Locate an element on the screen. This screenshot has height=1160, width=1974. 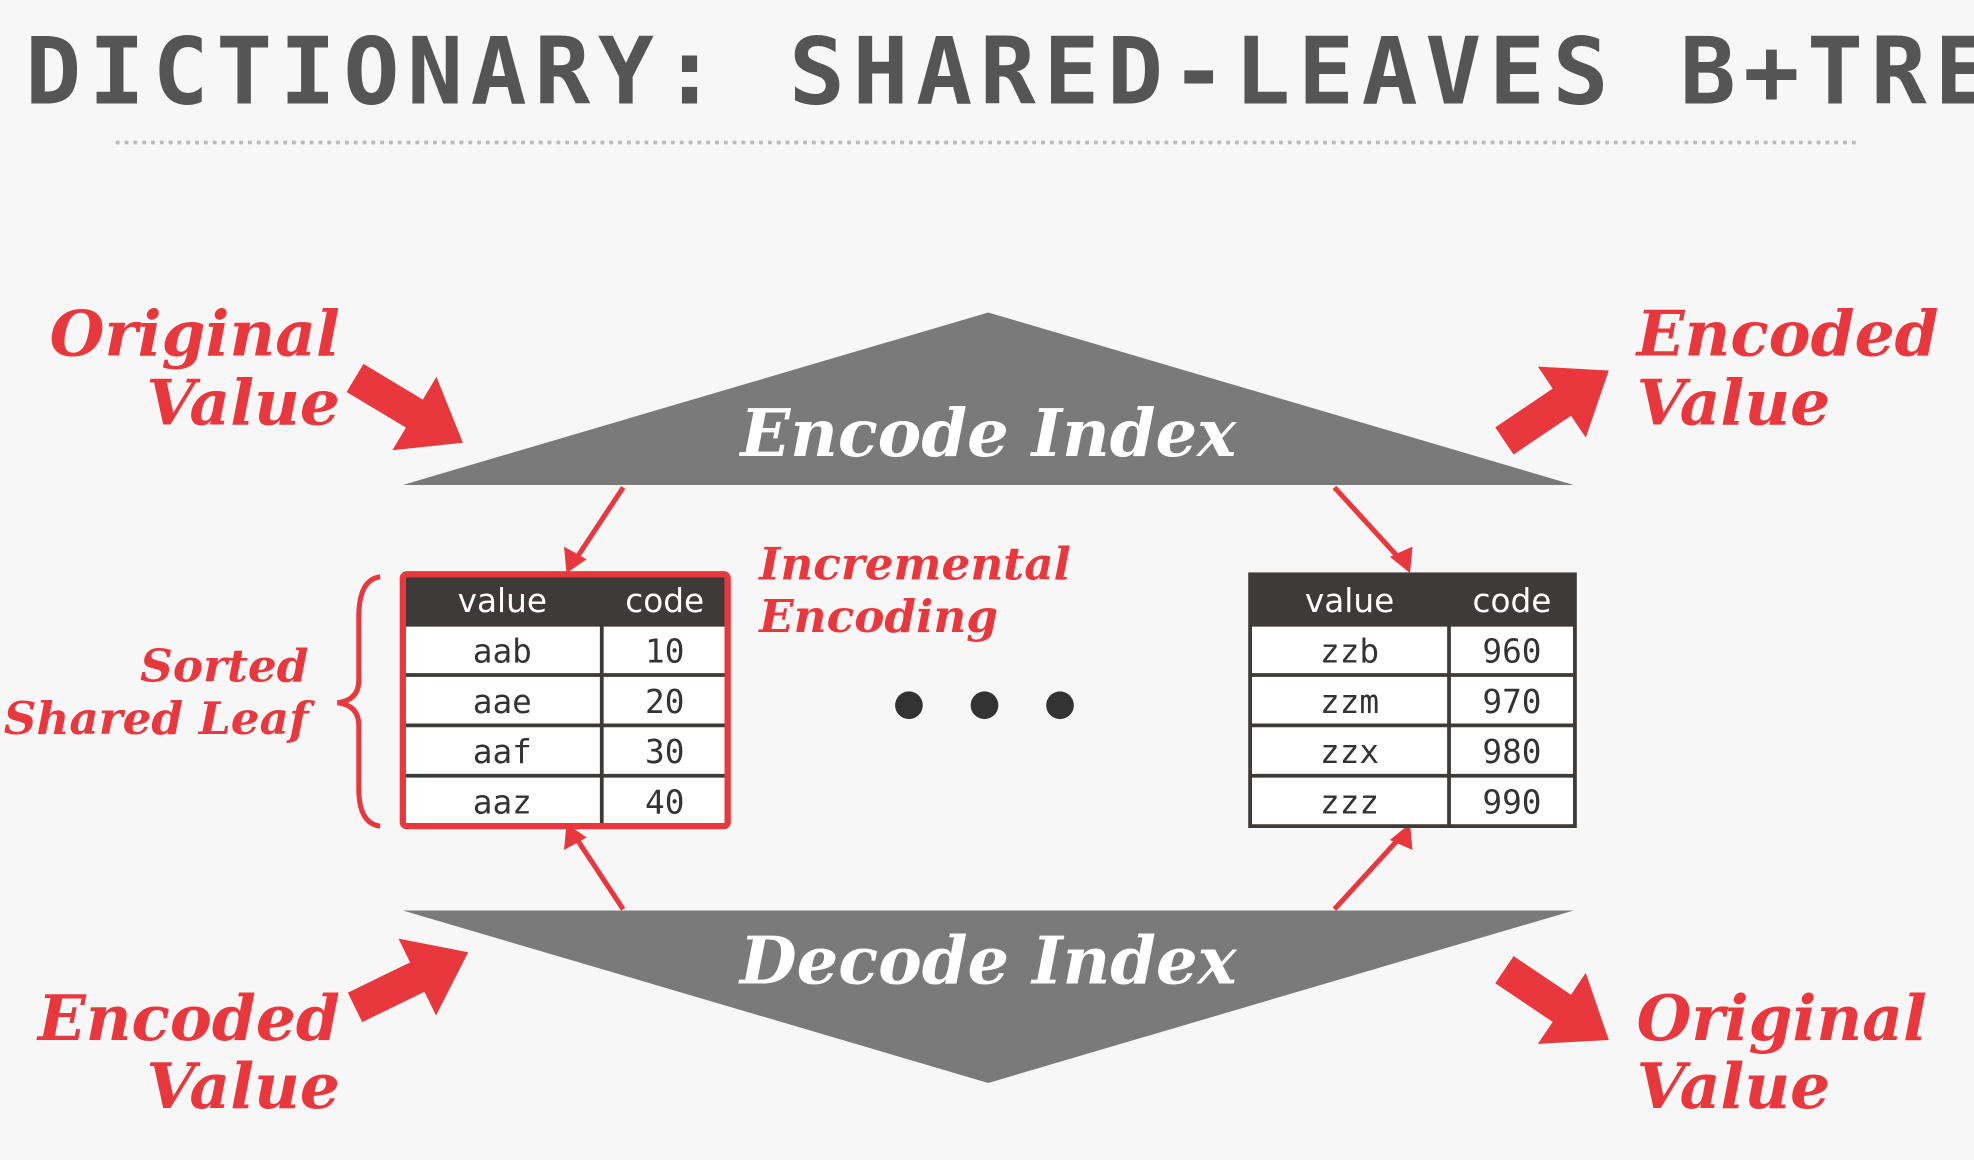
label-line: Encoding is located at coordinates (877, 616).